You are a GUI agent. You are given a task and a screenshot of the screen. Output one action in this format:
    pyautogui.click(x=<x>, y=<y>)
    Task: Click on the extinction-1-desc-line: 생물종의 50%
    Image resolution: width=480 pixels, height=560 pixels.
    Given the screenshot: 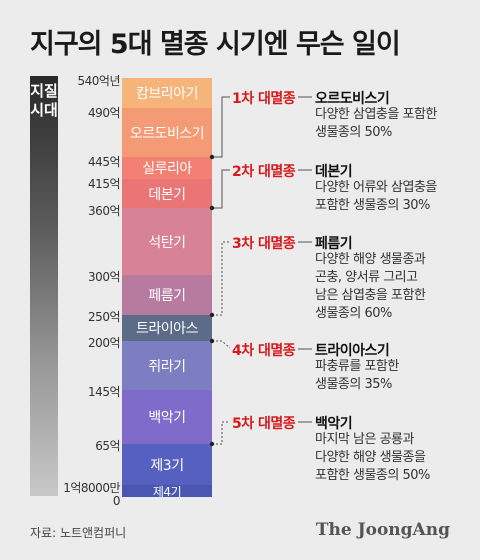 What is the action you would take?
    pyautogui.click(x=353, y=132)
    